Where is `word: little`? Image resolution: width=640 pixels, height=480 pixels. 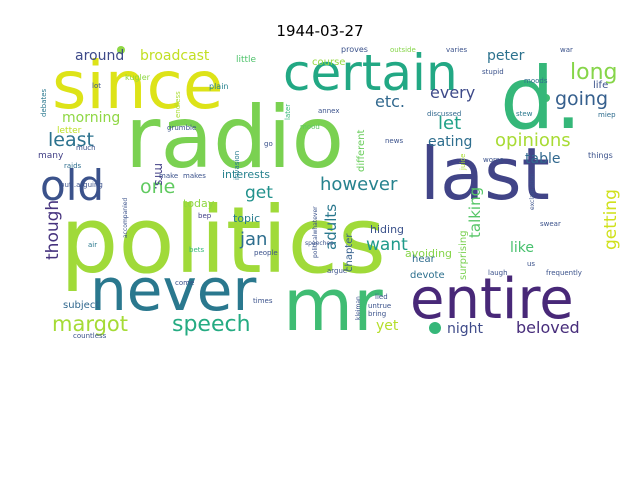 word: little is located at coordinates (246, 60).